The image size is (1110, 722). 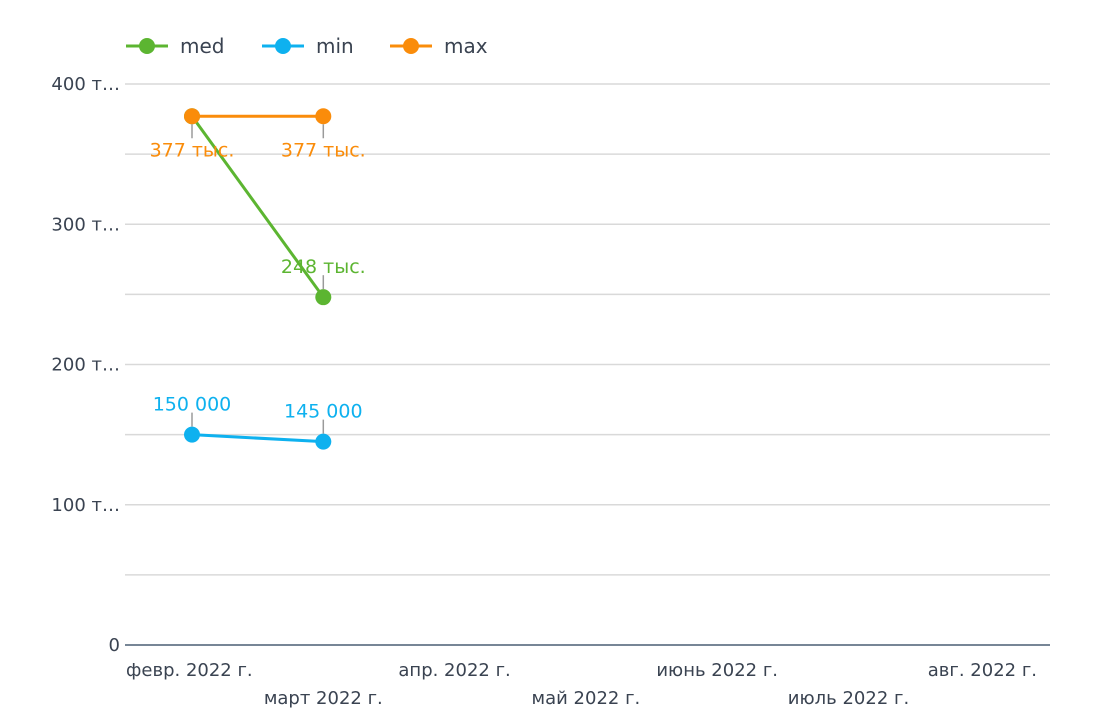 I want to click on x-tick-label: февр. 2022 г., so click(x=189, y=670).